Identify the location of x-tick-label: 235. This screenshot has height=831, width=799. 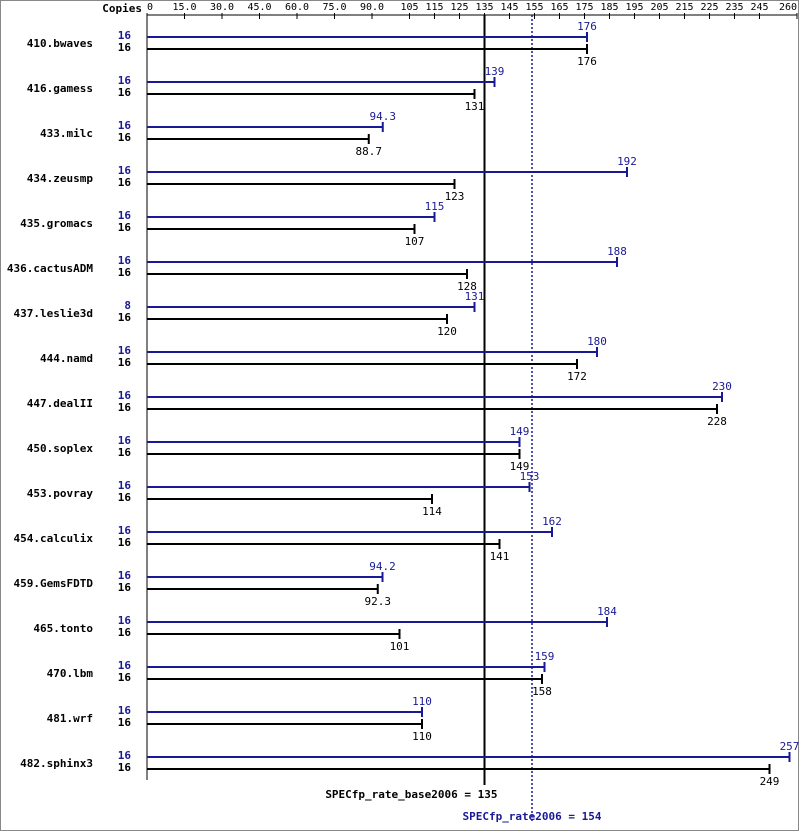
(734, 7).